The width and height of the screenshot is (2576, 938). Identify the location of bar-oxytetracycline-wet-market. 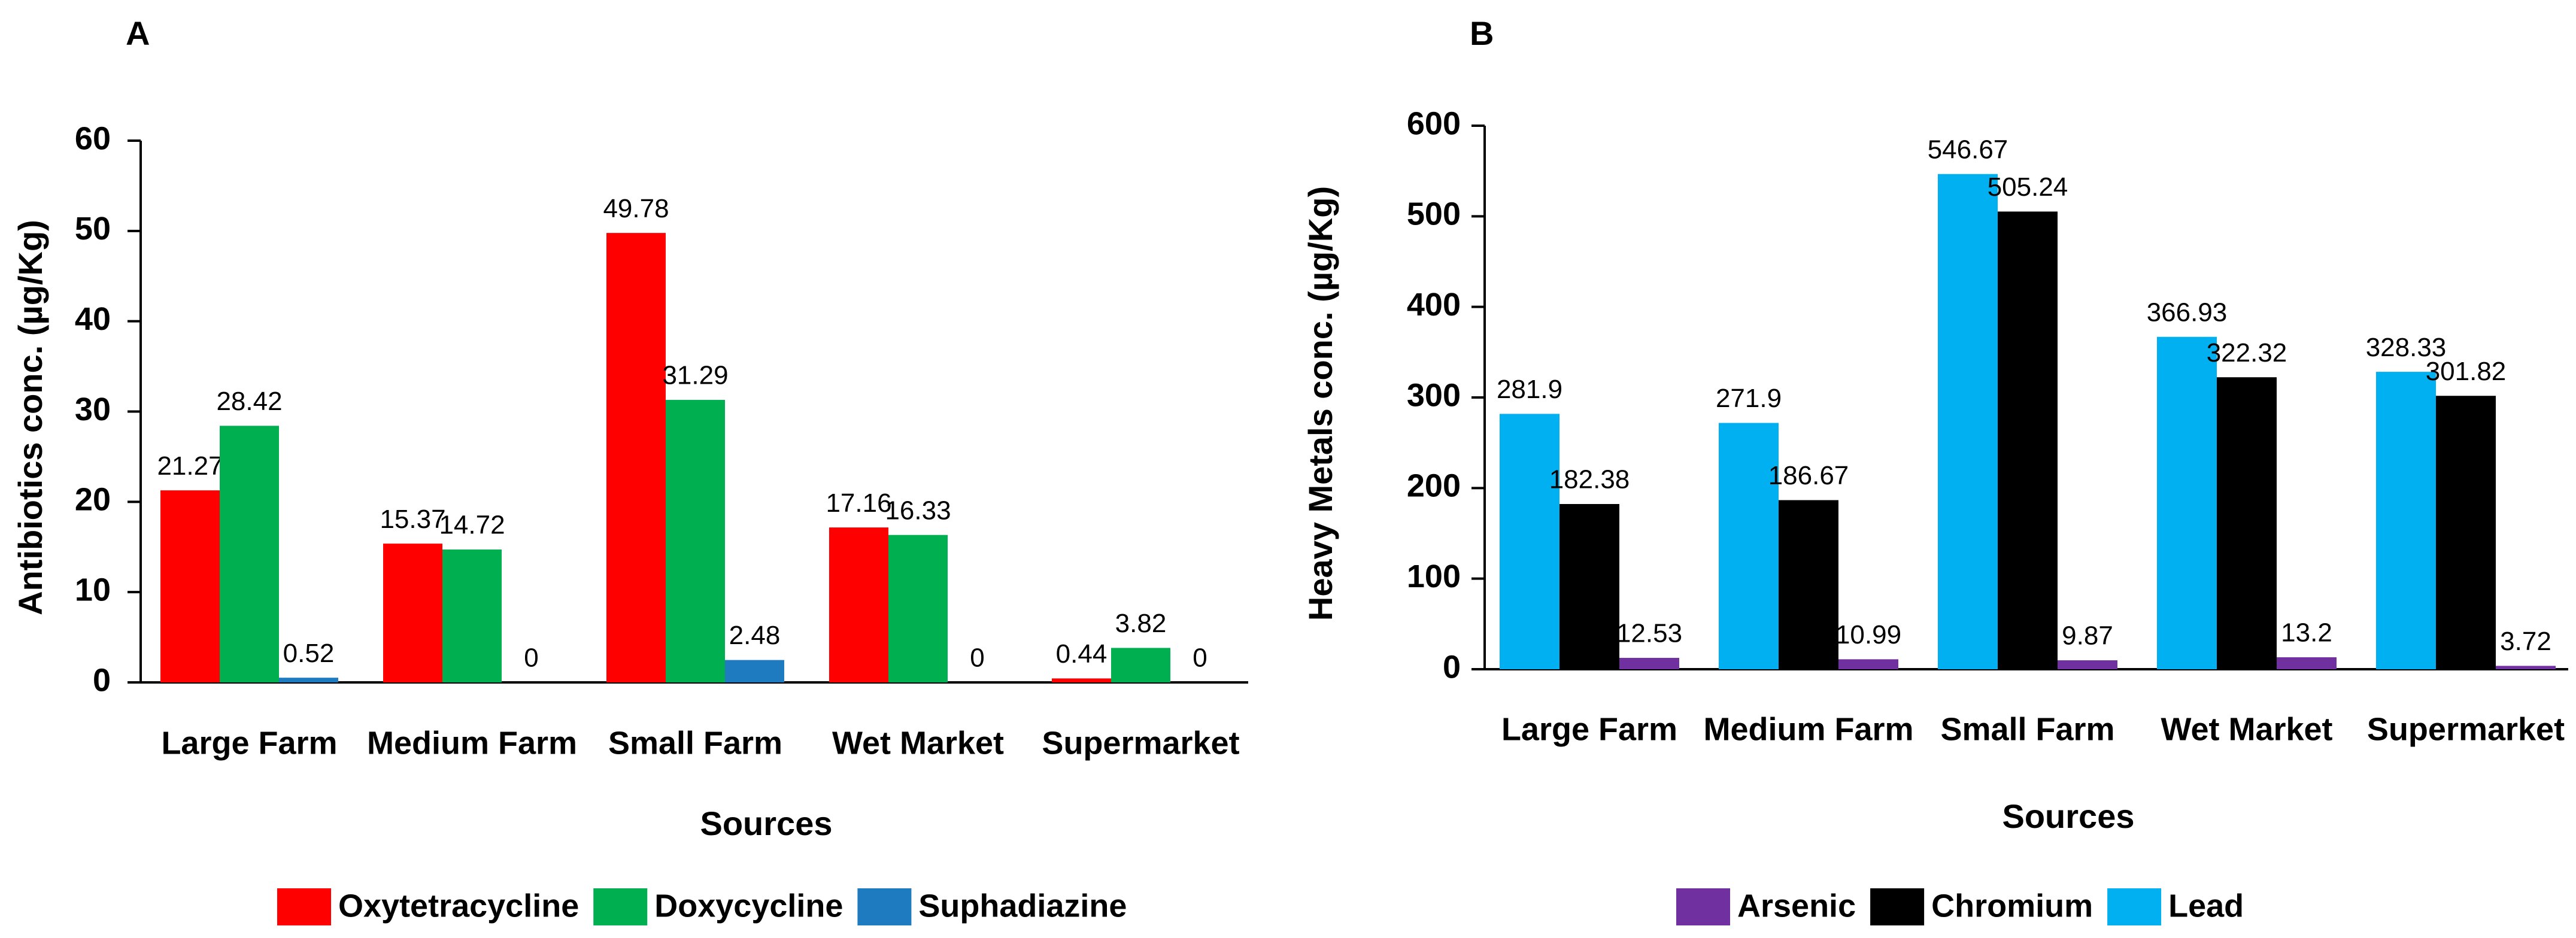
(858, 604).